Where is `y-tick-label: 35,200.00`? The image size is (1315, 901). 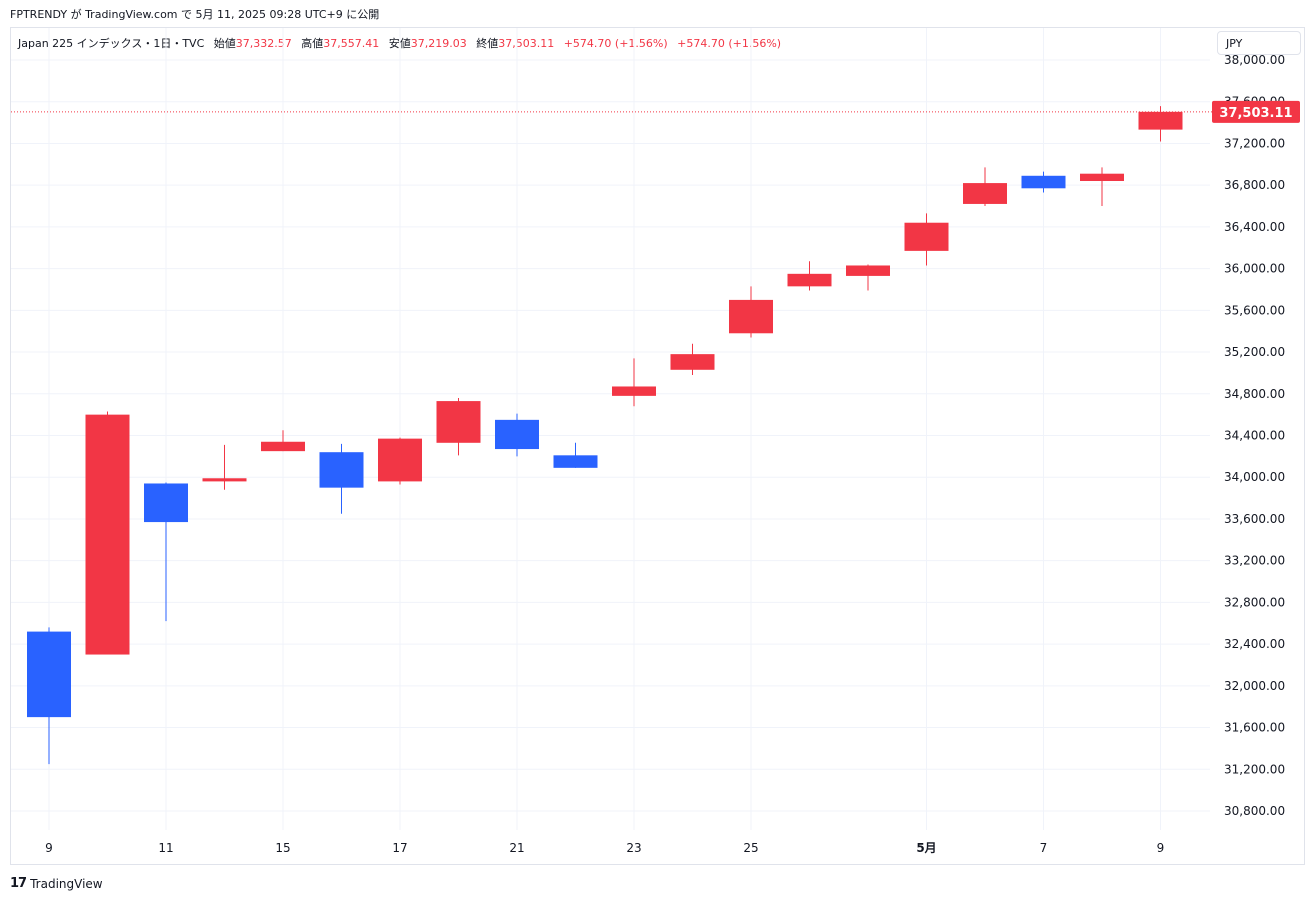 y-tick-label: 35,200.00 is located at coordinates (1254, 352).